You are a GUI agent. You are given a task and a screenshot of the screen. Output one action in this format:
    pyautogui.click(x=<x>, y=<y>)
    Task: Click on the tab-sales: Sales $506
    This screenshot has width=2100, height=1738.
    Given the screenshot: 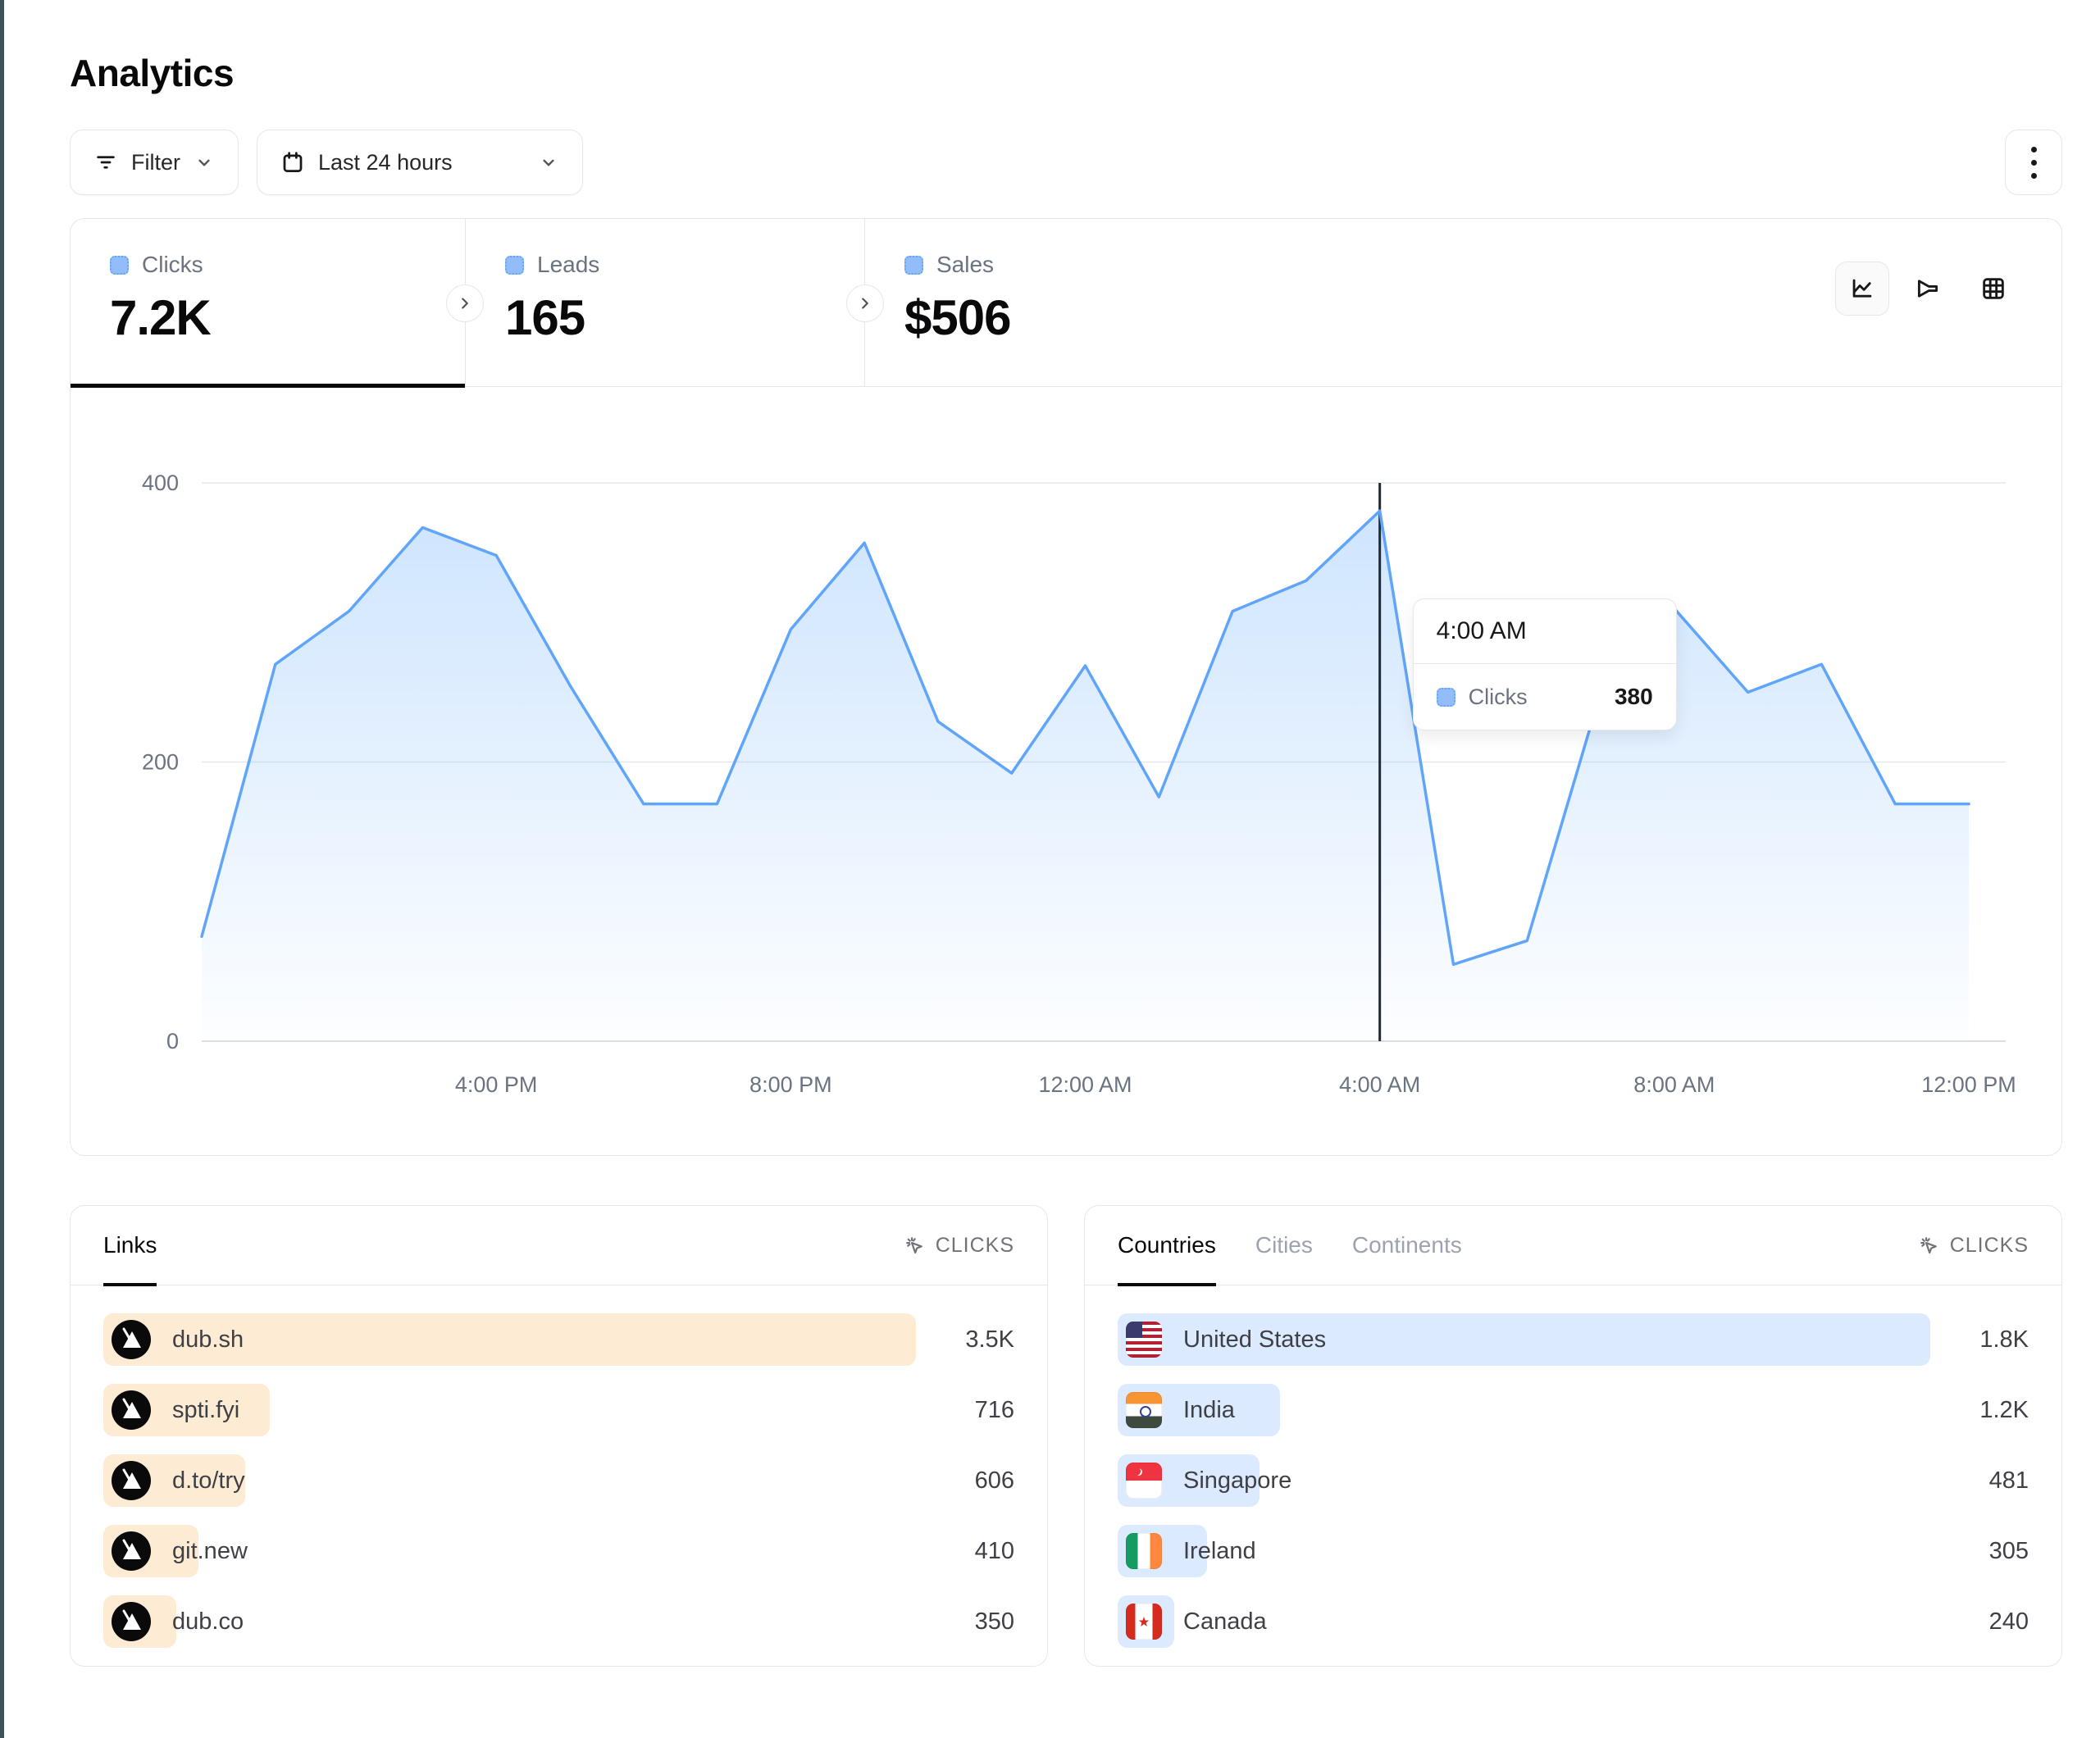 What is the action you would take?
    pyautogui.click(x=1462, y=302)
    